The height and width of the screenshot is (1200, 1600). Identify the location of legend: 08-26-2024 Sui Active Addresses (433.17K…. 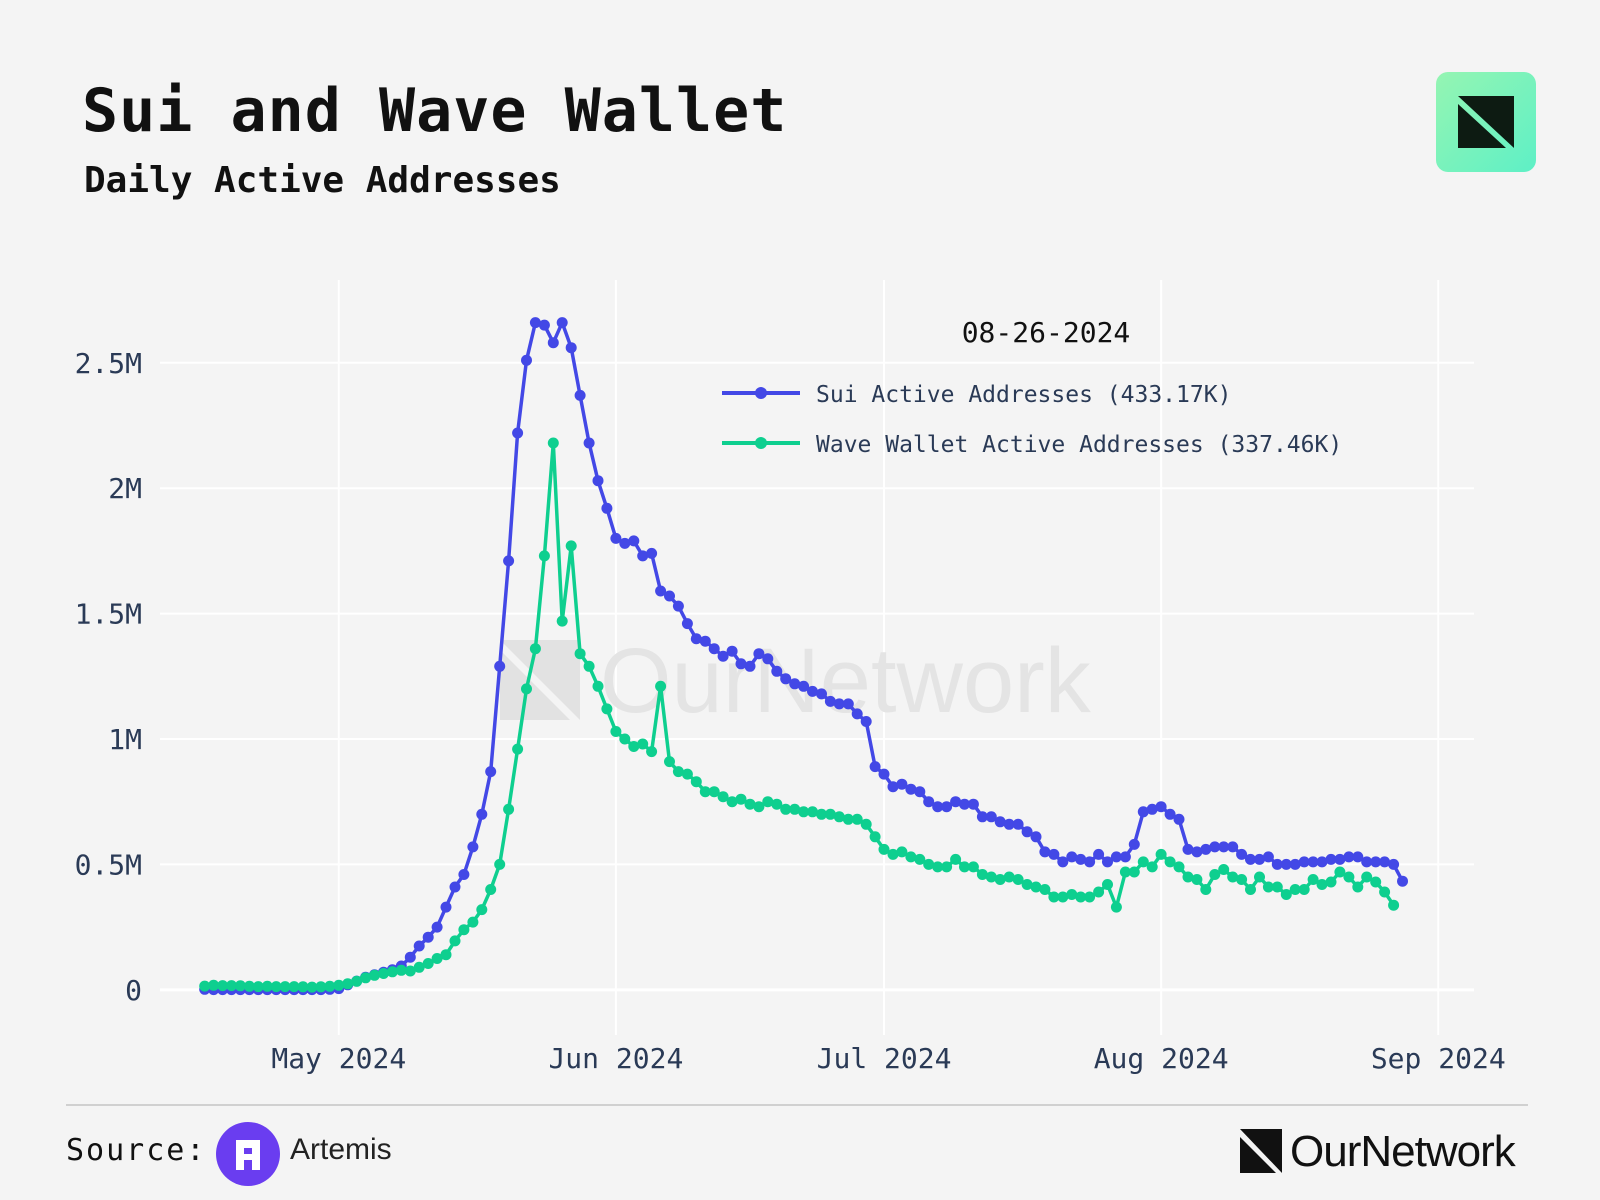
(1032, 387).